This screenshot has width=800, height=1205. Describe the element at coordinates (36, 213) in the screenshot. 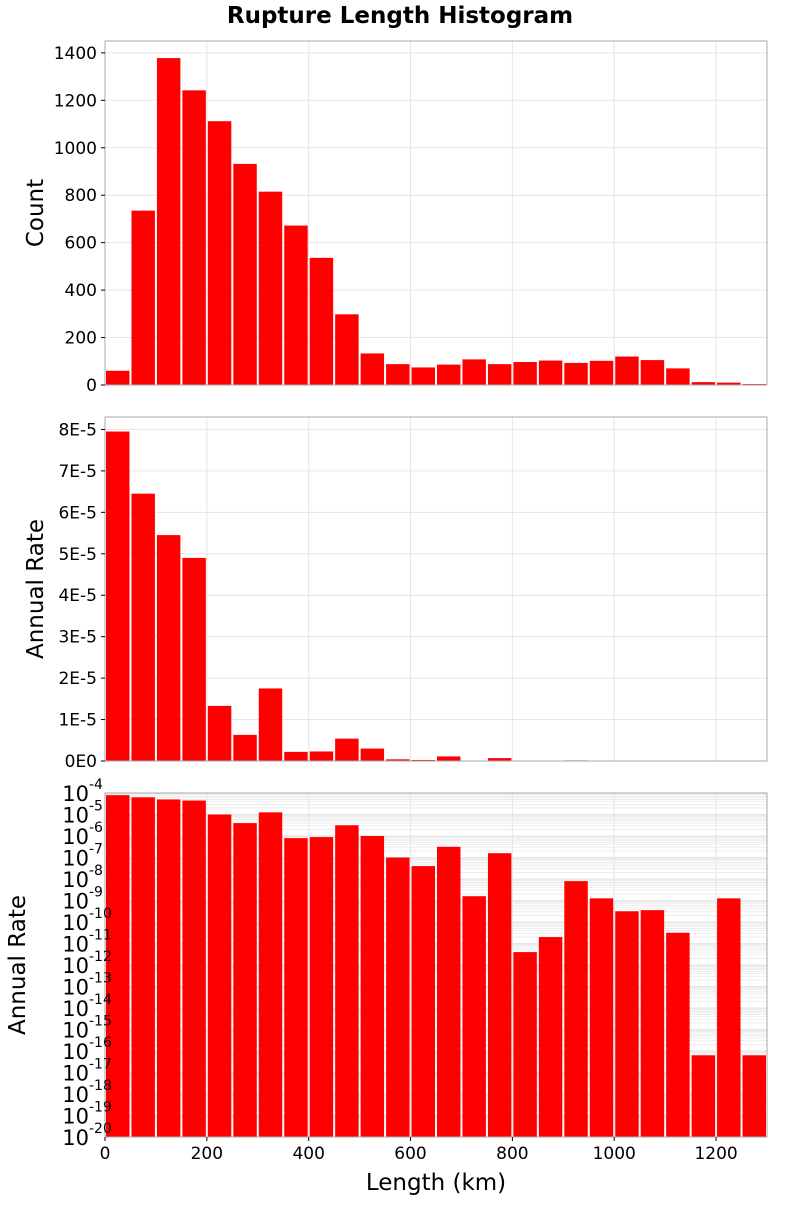

I see `count-panel-ylabel: Count` at that location.